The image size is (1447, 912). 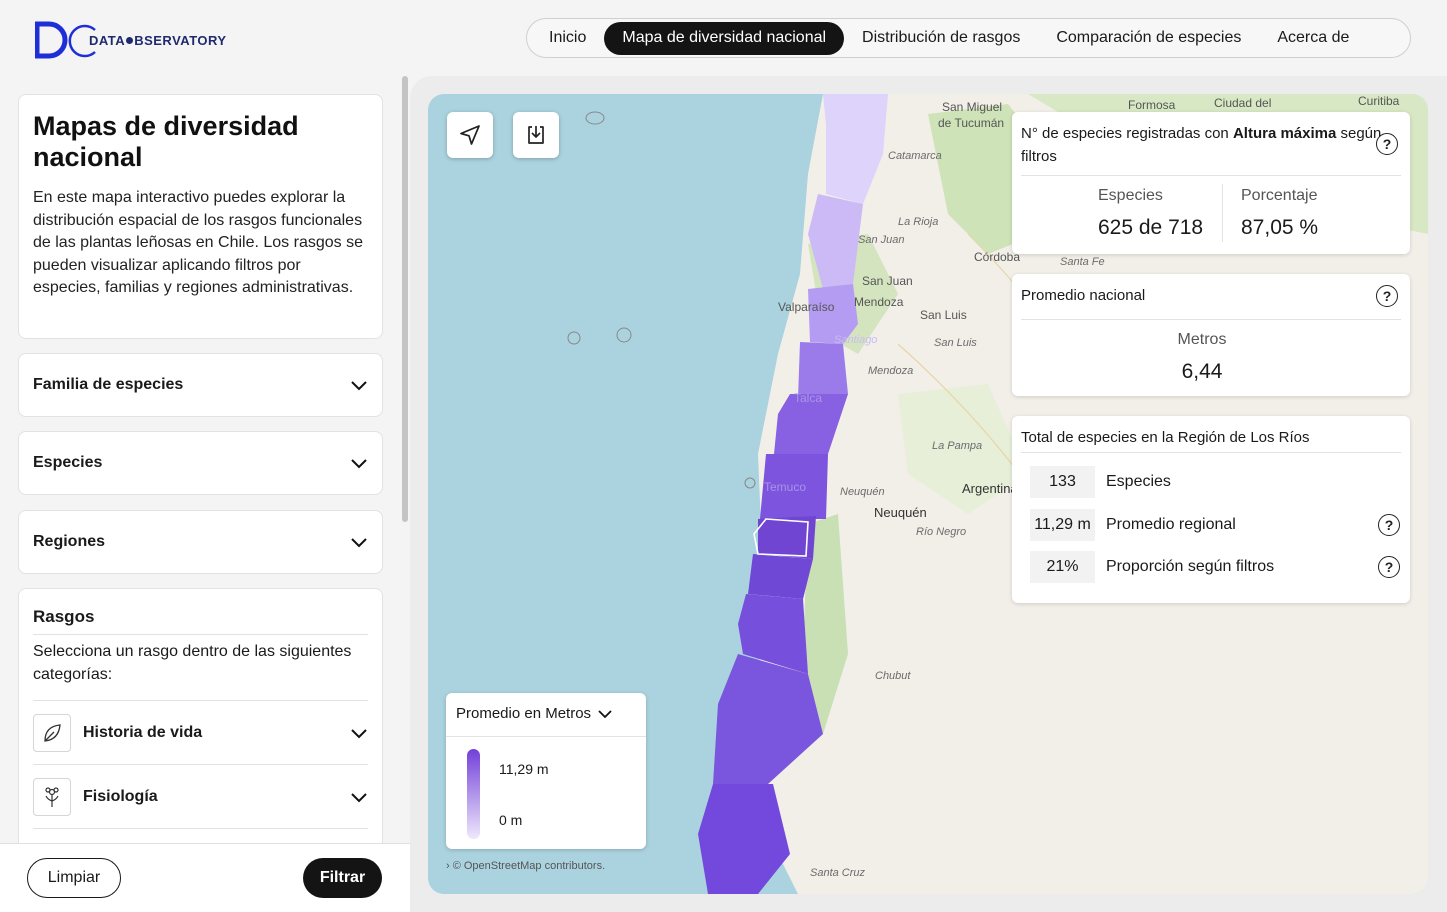 I want to click on map-label-city: Curitiba, so click(x=1379, y=101).